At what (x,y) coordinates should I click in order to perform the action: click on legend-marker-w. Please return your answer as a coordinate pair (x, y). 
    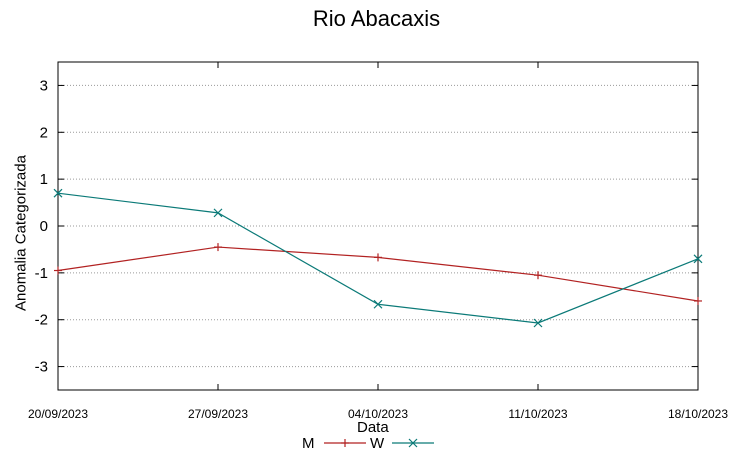
    Looking at the image, I should click on (413, 443).